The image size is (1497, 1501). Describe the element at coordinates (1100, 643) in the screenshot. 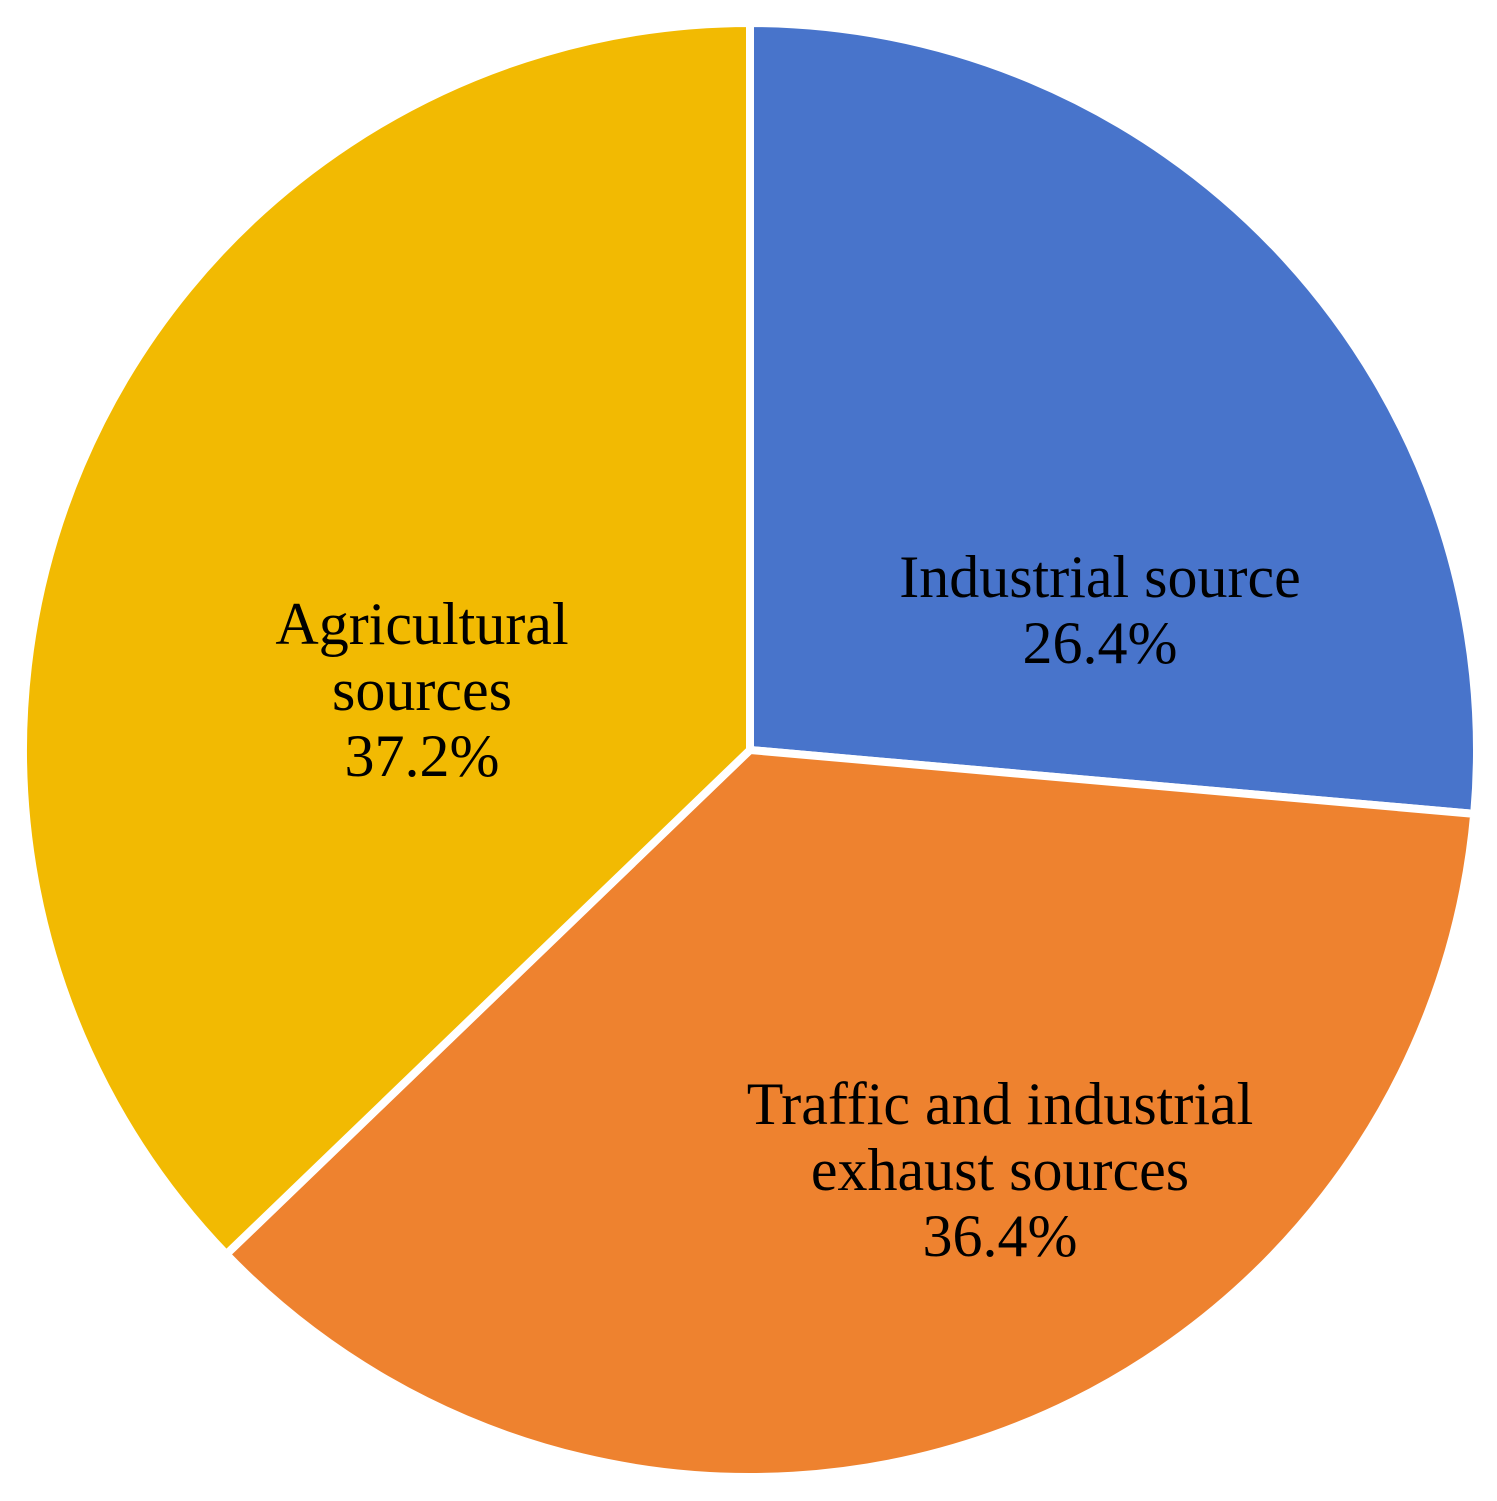

I see `value-label: 26.4%` at that location.